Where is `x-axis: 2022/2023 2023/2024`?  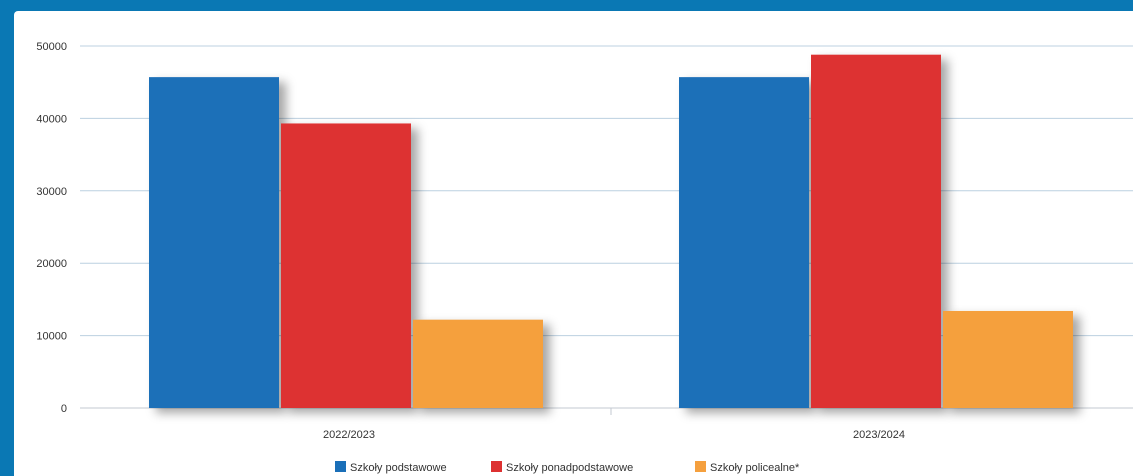
x-axis: 2022/2023 2023/2024 is located at coordinates (614, 424).